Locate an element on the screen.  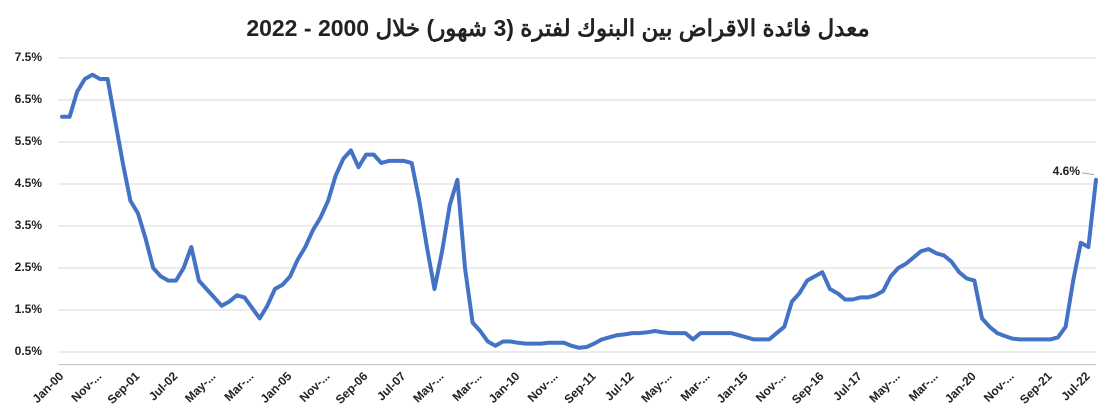
y-tick-label: 6.5% is located at coordinates (29, 99).